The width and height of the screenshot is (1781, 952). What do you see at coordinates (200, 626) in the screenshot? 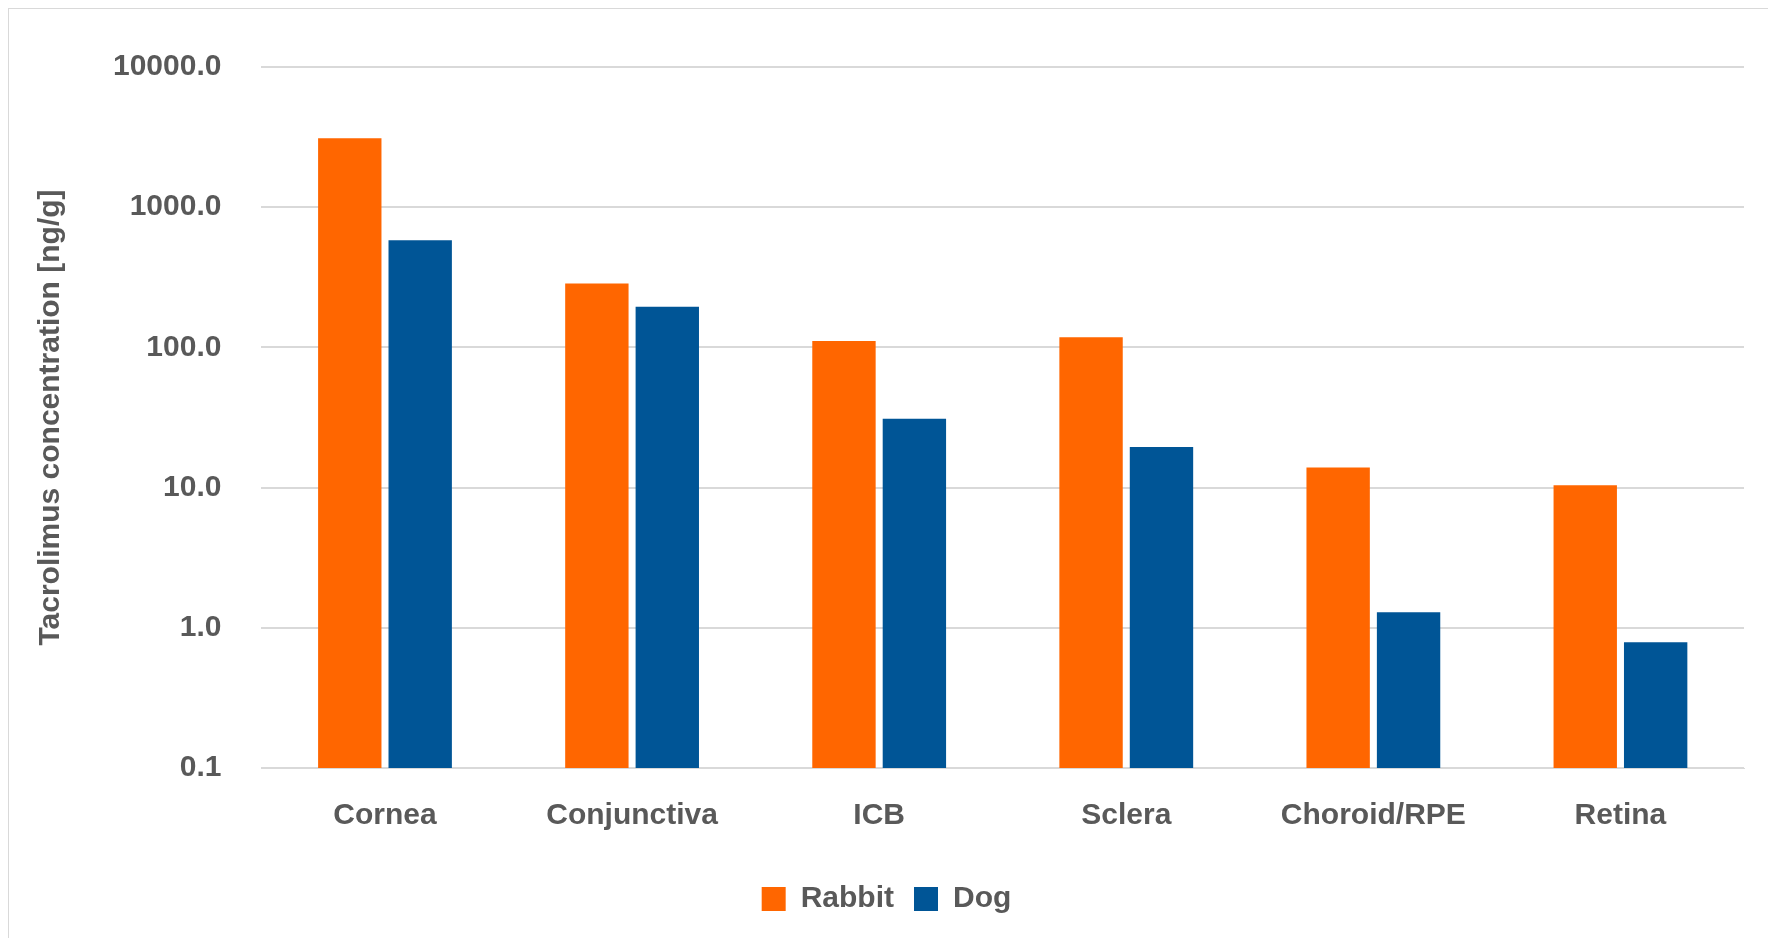
I see `y-tick-label: 1.0` at bounding box center [200, 626].